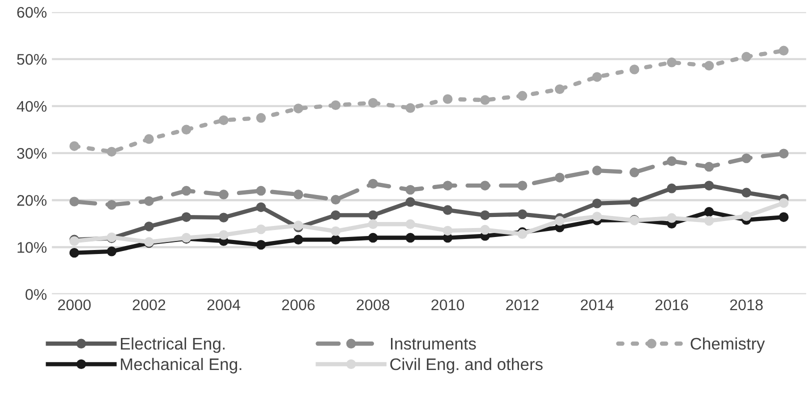 This screenshot has height=403, width=811. Describe the element at coordinates (447, 304) in the screenshot. I see `x-tick-label: 2010` at that location.